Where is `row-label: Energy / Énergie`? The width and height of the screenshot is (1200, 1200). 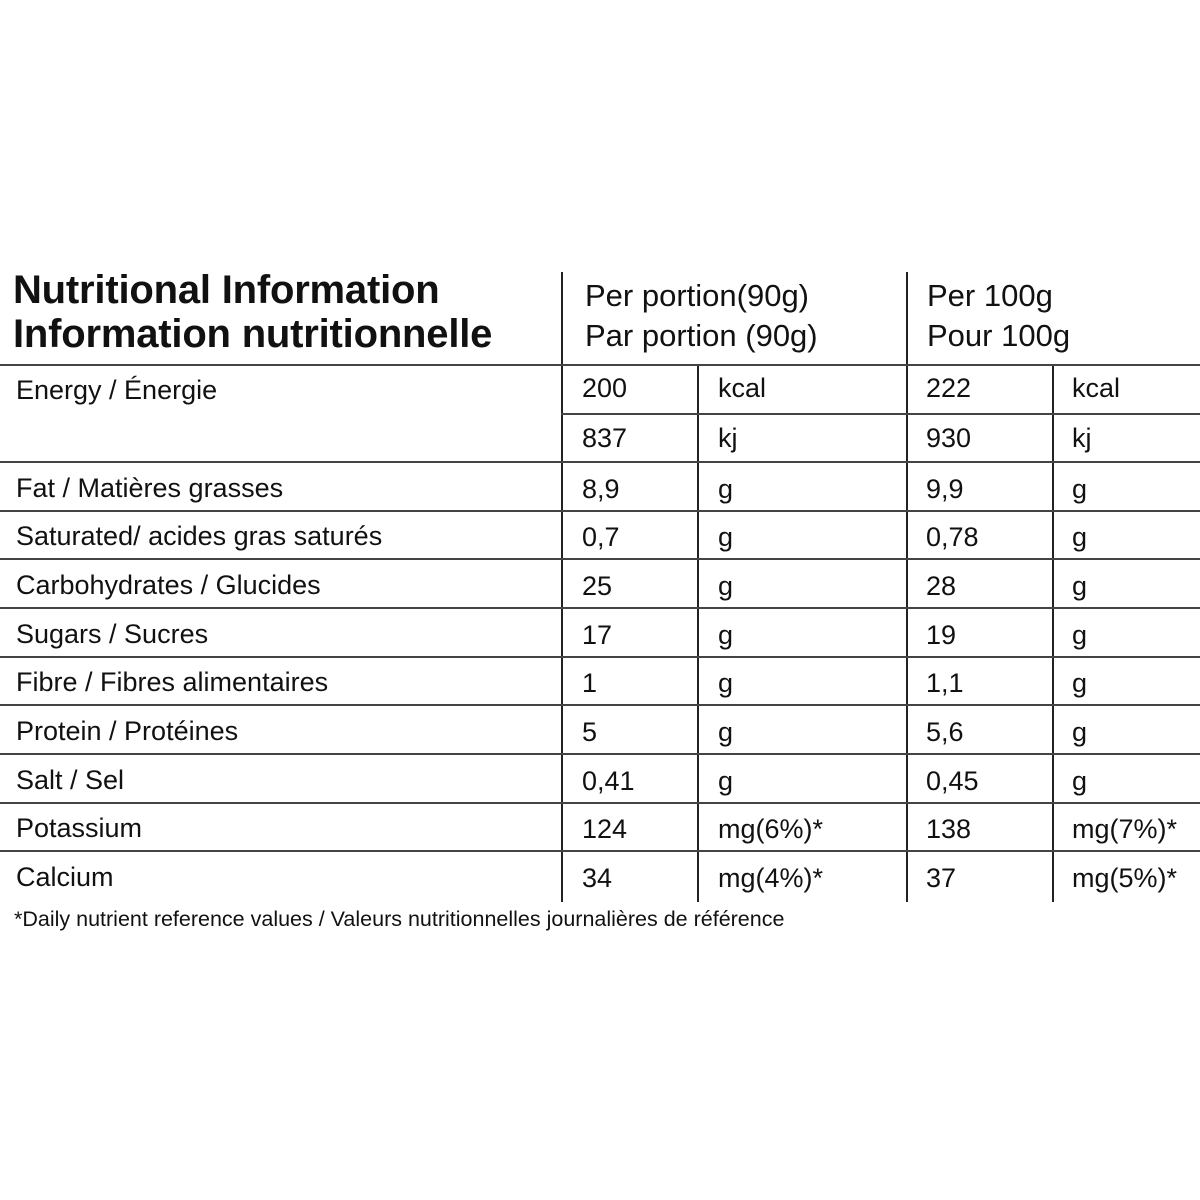 row-label: Energy / Énergie is located at coordinates (117, 390).